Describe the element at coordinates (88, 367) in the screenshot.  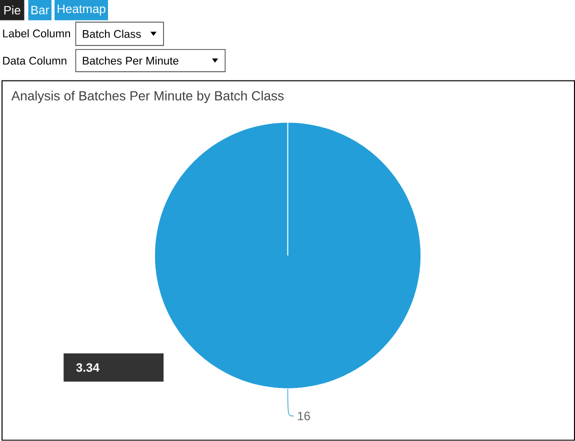
I see `data-label: 3.34` at that location.